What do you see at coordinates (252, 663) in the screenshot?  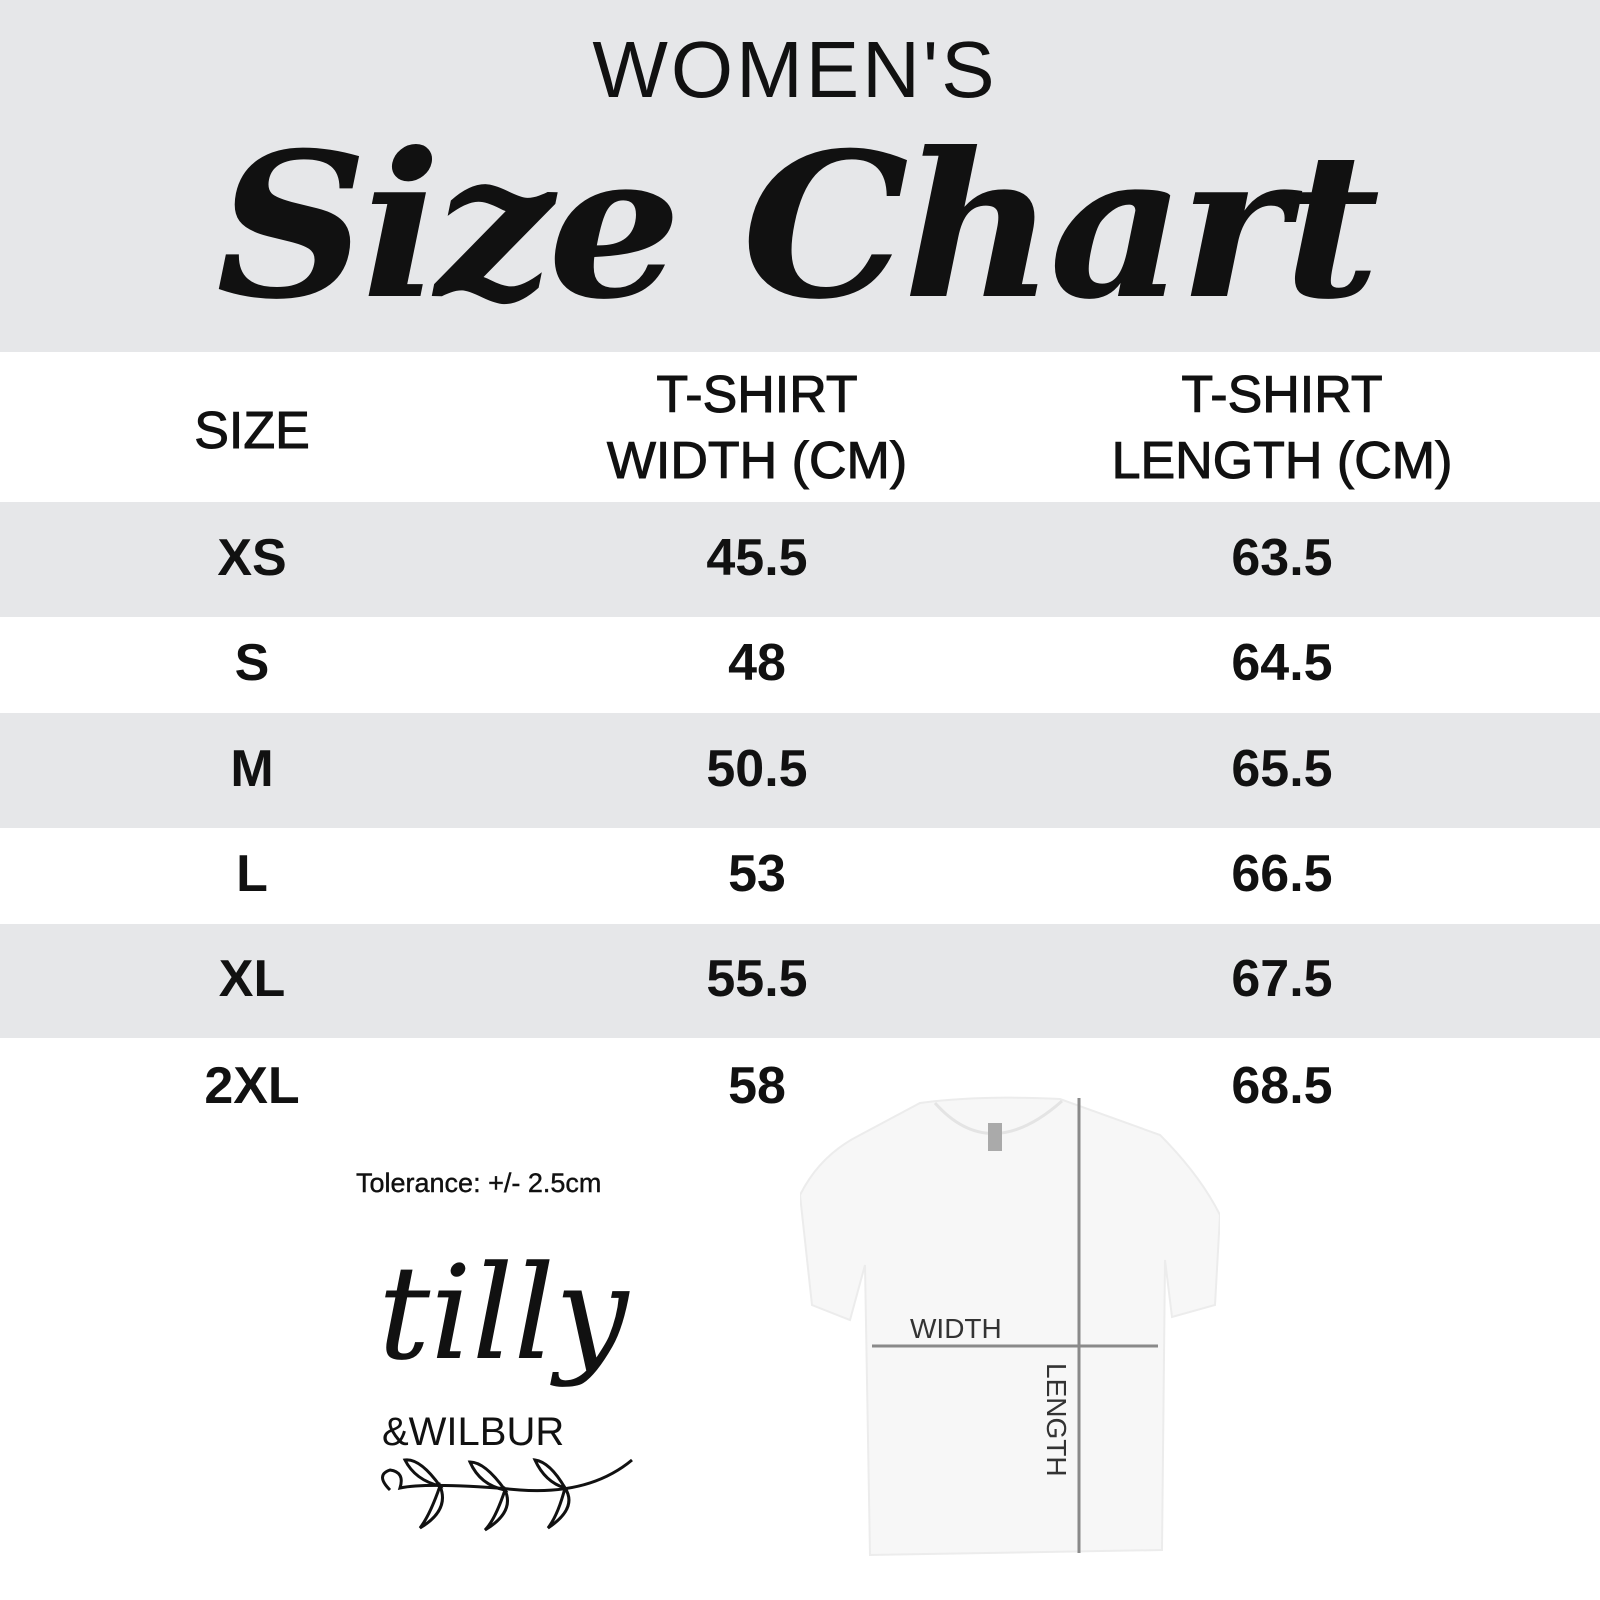 I see `size-cell: S` at bounding box center [252, 663].